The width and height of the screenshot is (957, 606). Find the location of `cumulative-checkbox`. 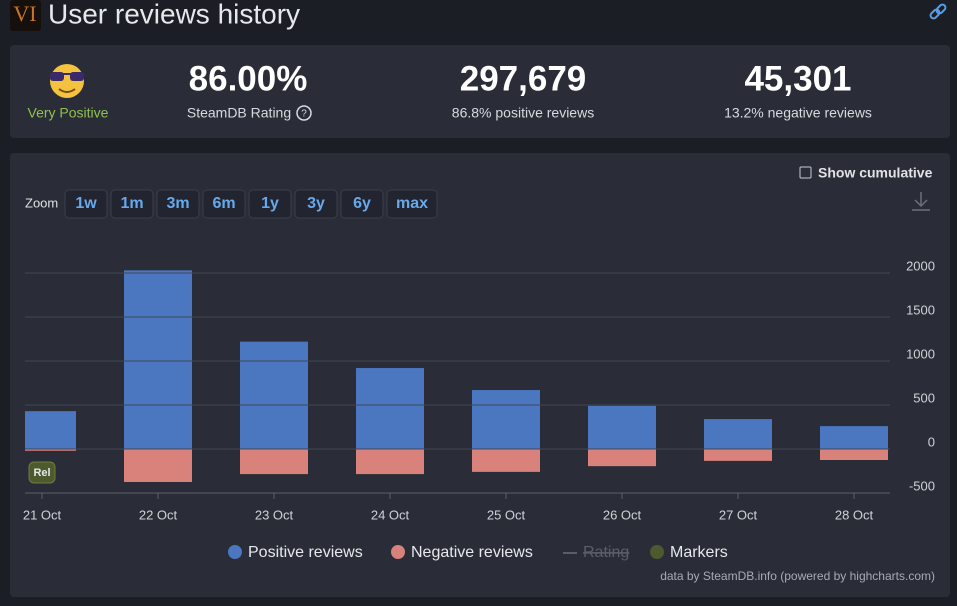

cumulative-checkbox is located at coordinates (805, 172).